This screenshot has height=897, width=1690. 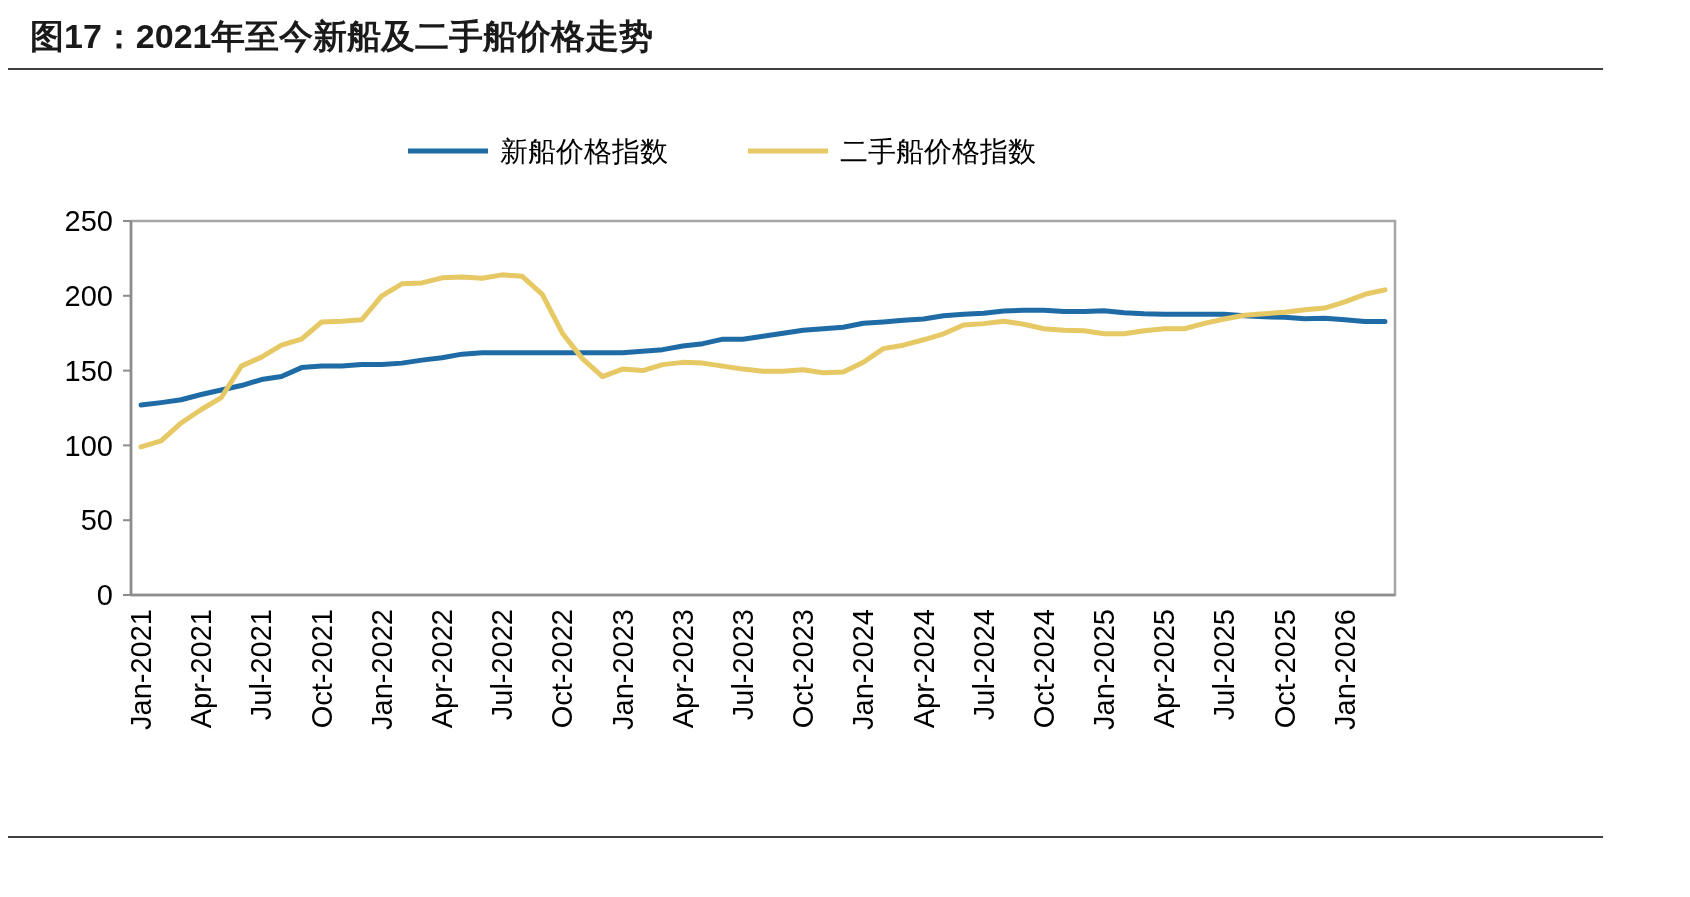 I want to click on x-tick-label: Jan-2023, so click(x=622, y=669).